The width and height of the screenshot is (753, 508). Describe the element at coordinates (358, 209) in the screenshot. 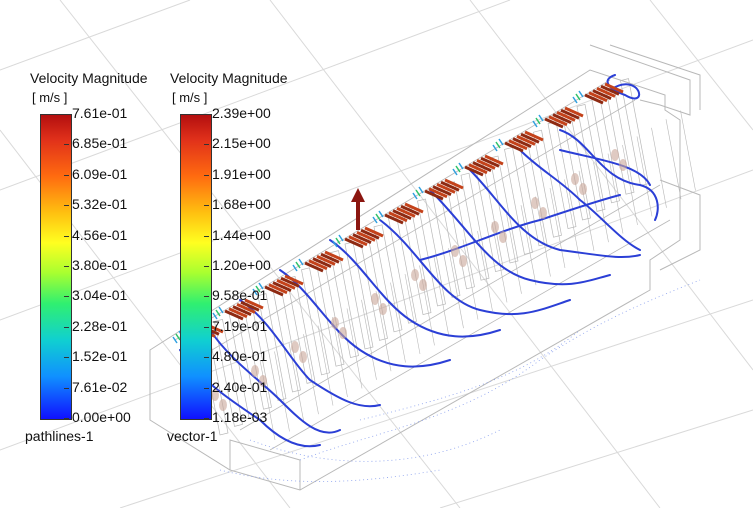

I see `large-vector-arrow` at that location.